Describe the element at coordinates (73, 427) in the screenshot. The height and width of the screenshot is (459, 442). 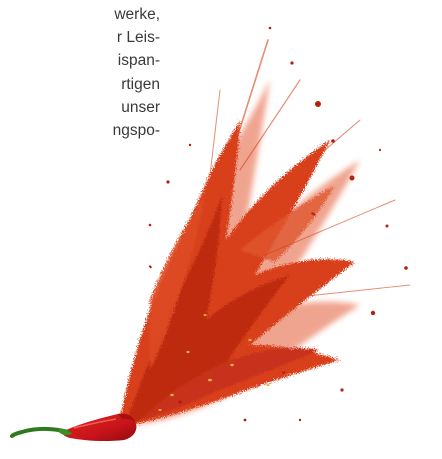
I see `chili-pepper` at that location.